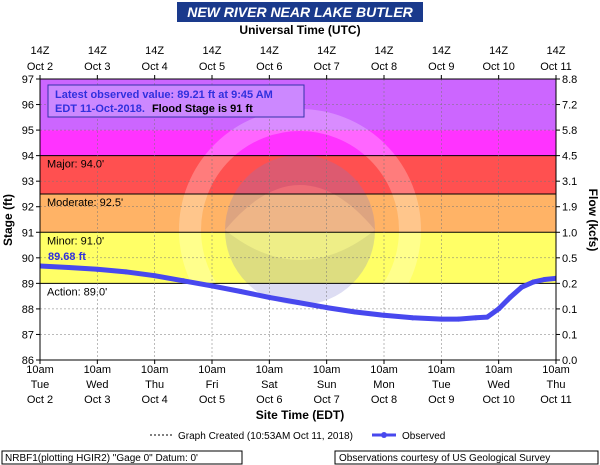 This screenshot has height=465, width=600. What do you see at coordinates (300, 12) in the screenshot?
I see `title-bar` at bounding box center [300, 12].